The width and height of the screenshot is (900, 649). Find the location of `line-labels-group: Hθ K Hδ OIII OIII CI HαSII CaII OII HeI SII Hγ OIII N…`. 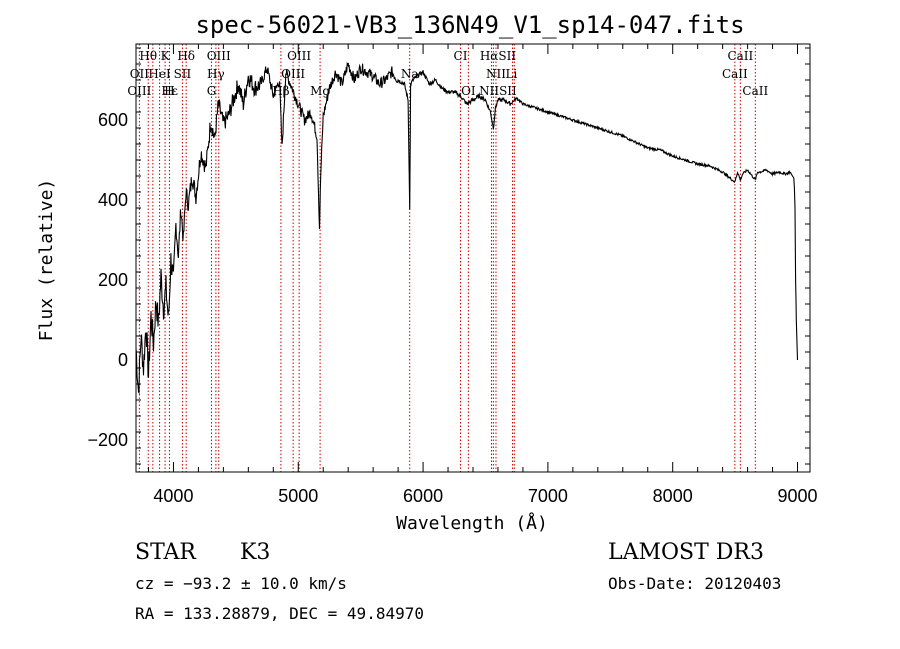

line-labels-group: Hθ K Hδ OIII OIII CI HαSII CaII OII HeI SII Hγ OIII N… is located at coordinates (447, 73).